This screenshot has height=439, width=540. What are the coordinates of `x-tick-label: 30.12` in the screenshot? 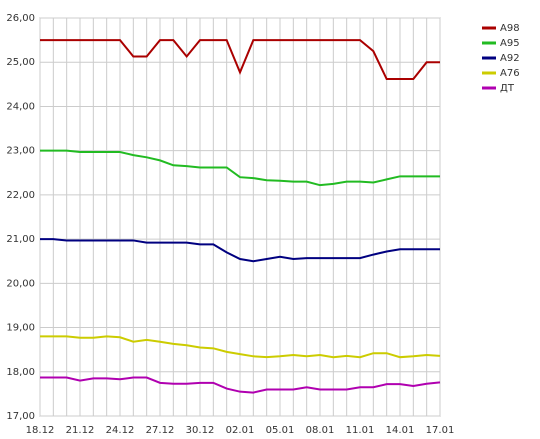 It's located at (200, 430).